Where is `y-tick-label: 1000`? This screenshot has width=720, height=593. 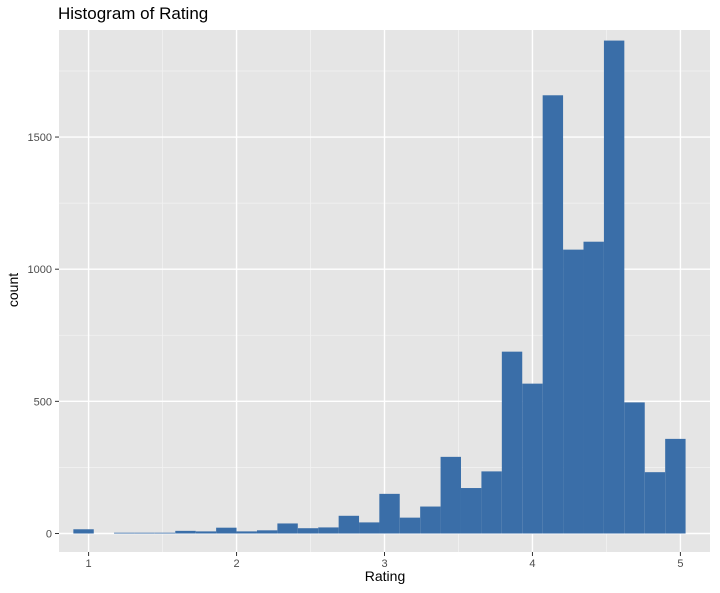
y-tick-label: 1000 is located at coordinates (40, 270).